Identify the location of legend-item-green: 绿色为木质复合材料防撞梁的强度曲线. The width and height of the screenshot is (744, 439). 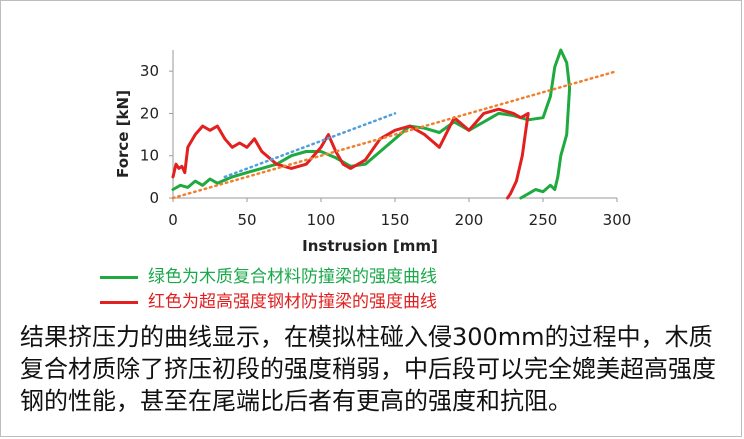
(268, 277).